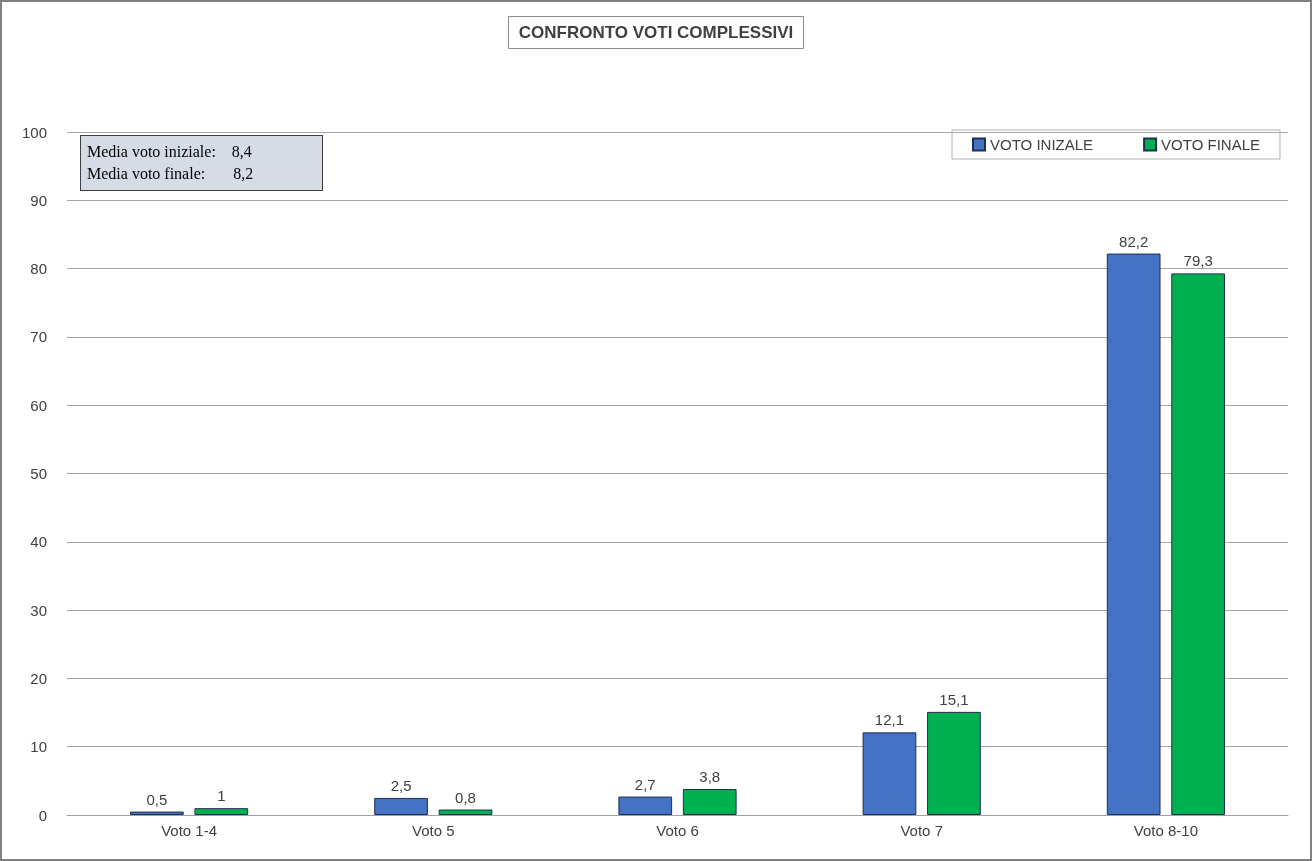 This screenshot has width=1312, height=861. What do you see at coordinates (1166, 830) in the screenshot?
I see `x-tick-label: Voto 8-10` at bounding box center [1166, 830].